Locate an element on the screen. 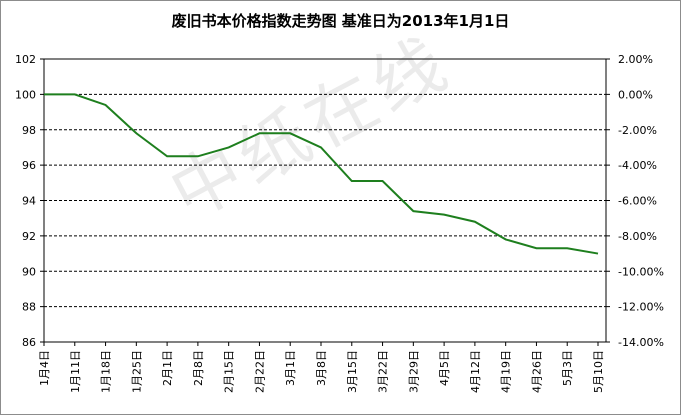  y-tick-label: 90 is located at coordinates (29, 271).